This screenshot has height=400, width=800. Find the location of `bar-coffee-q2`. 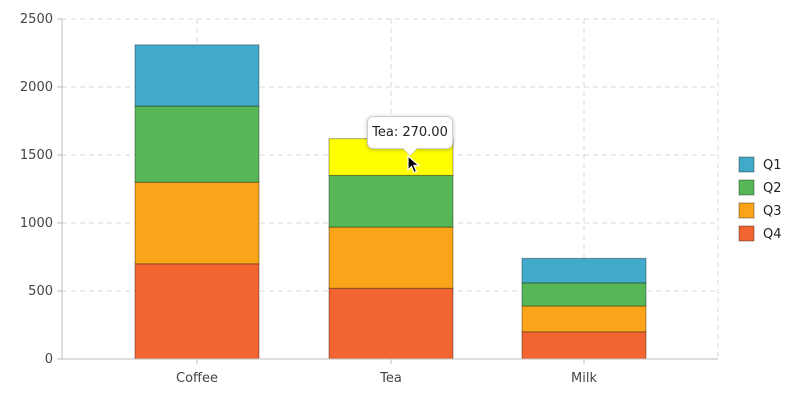

bar-coffee-q2 is located at coordinates (197, 144).